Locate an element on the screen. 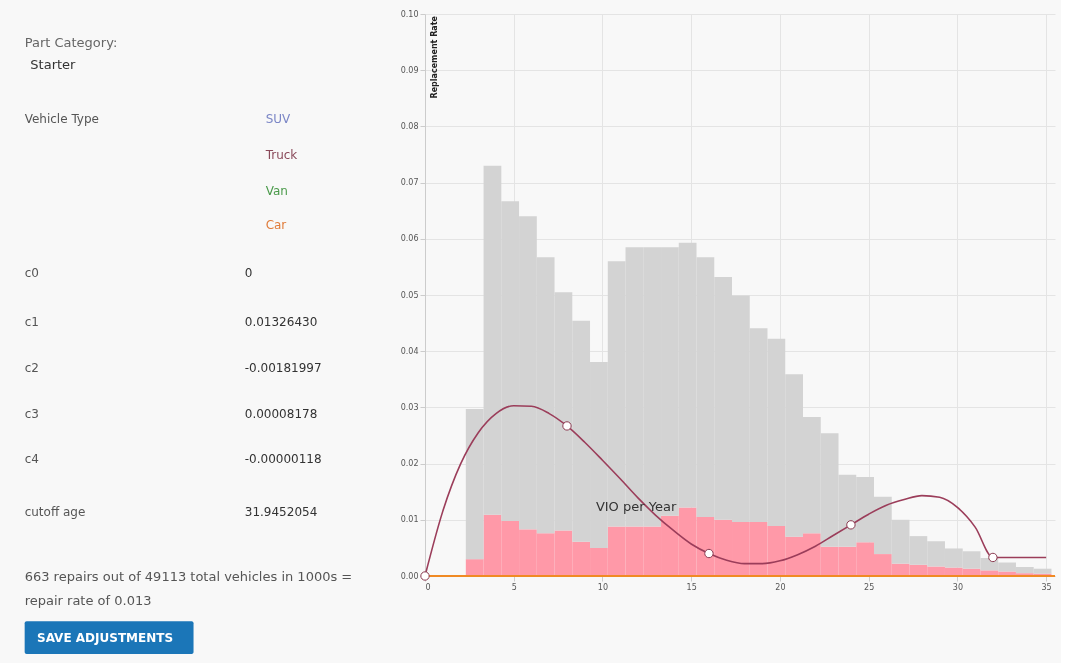 The height and width of the screenshot is (664, 1090). text: repair rate of 0.013 is located at coordinates (88, 600).